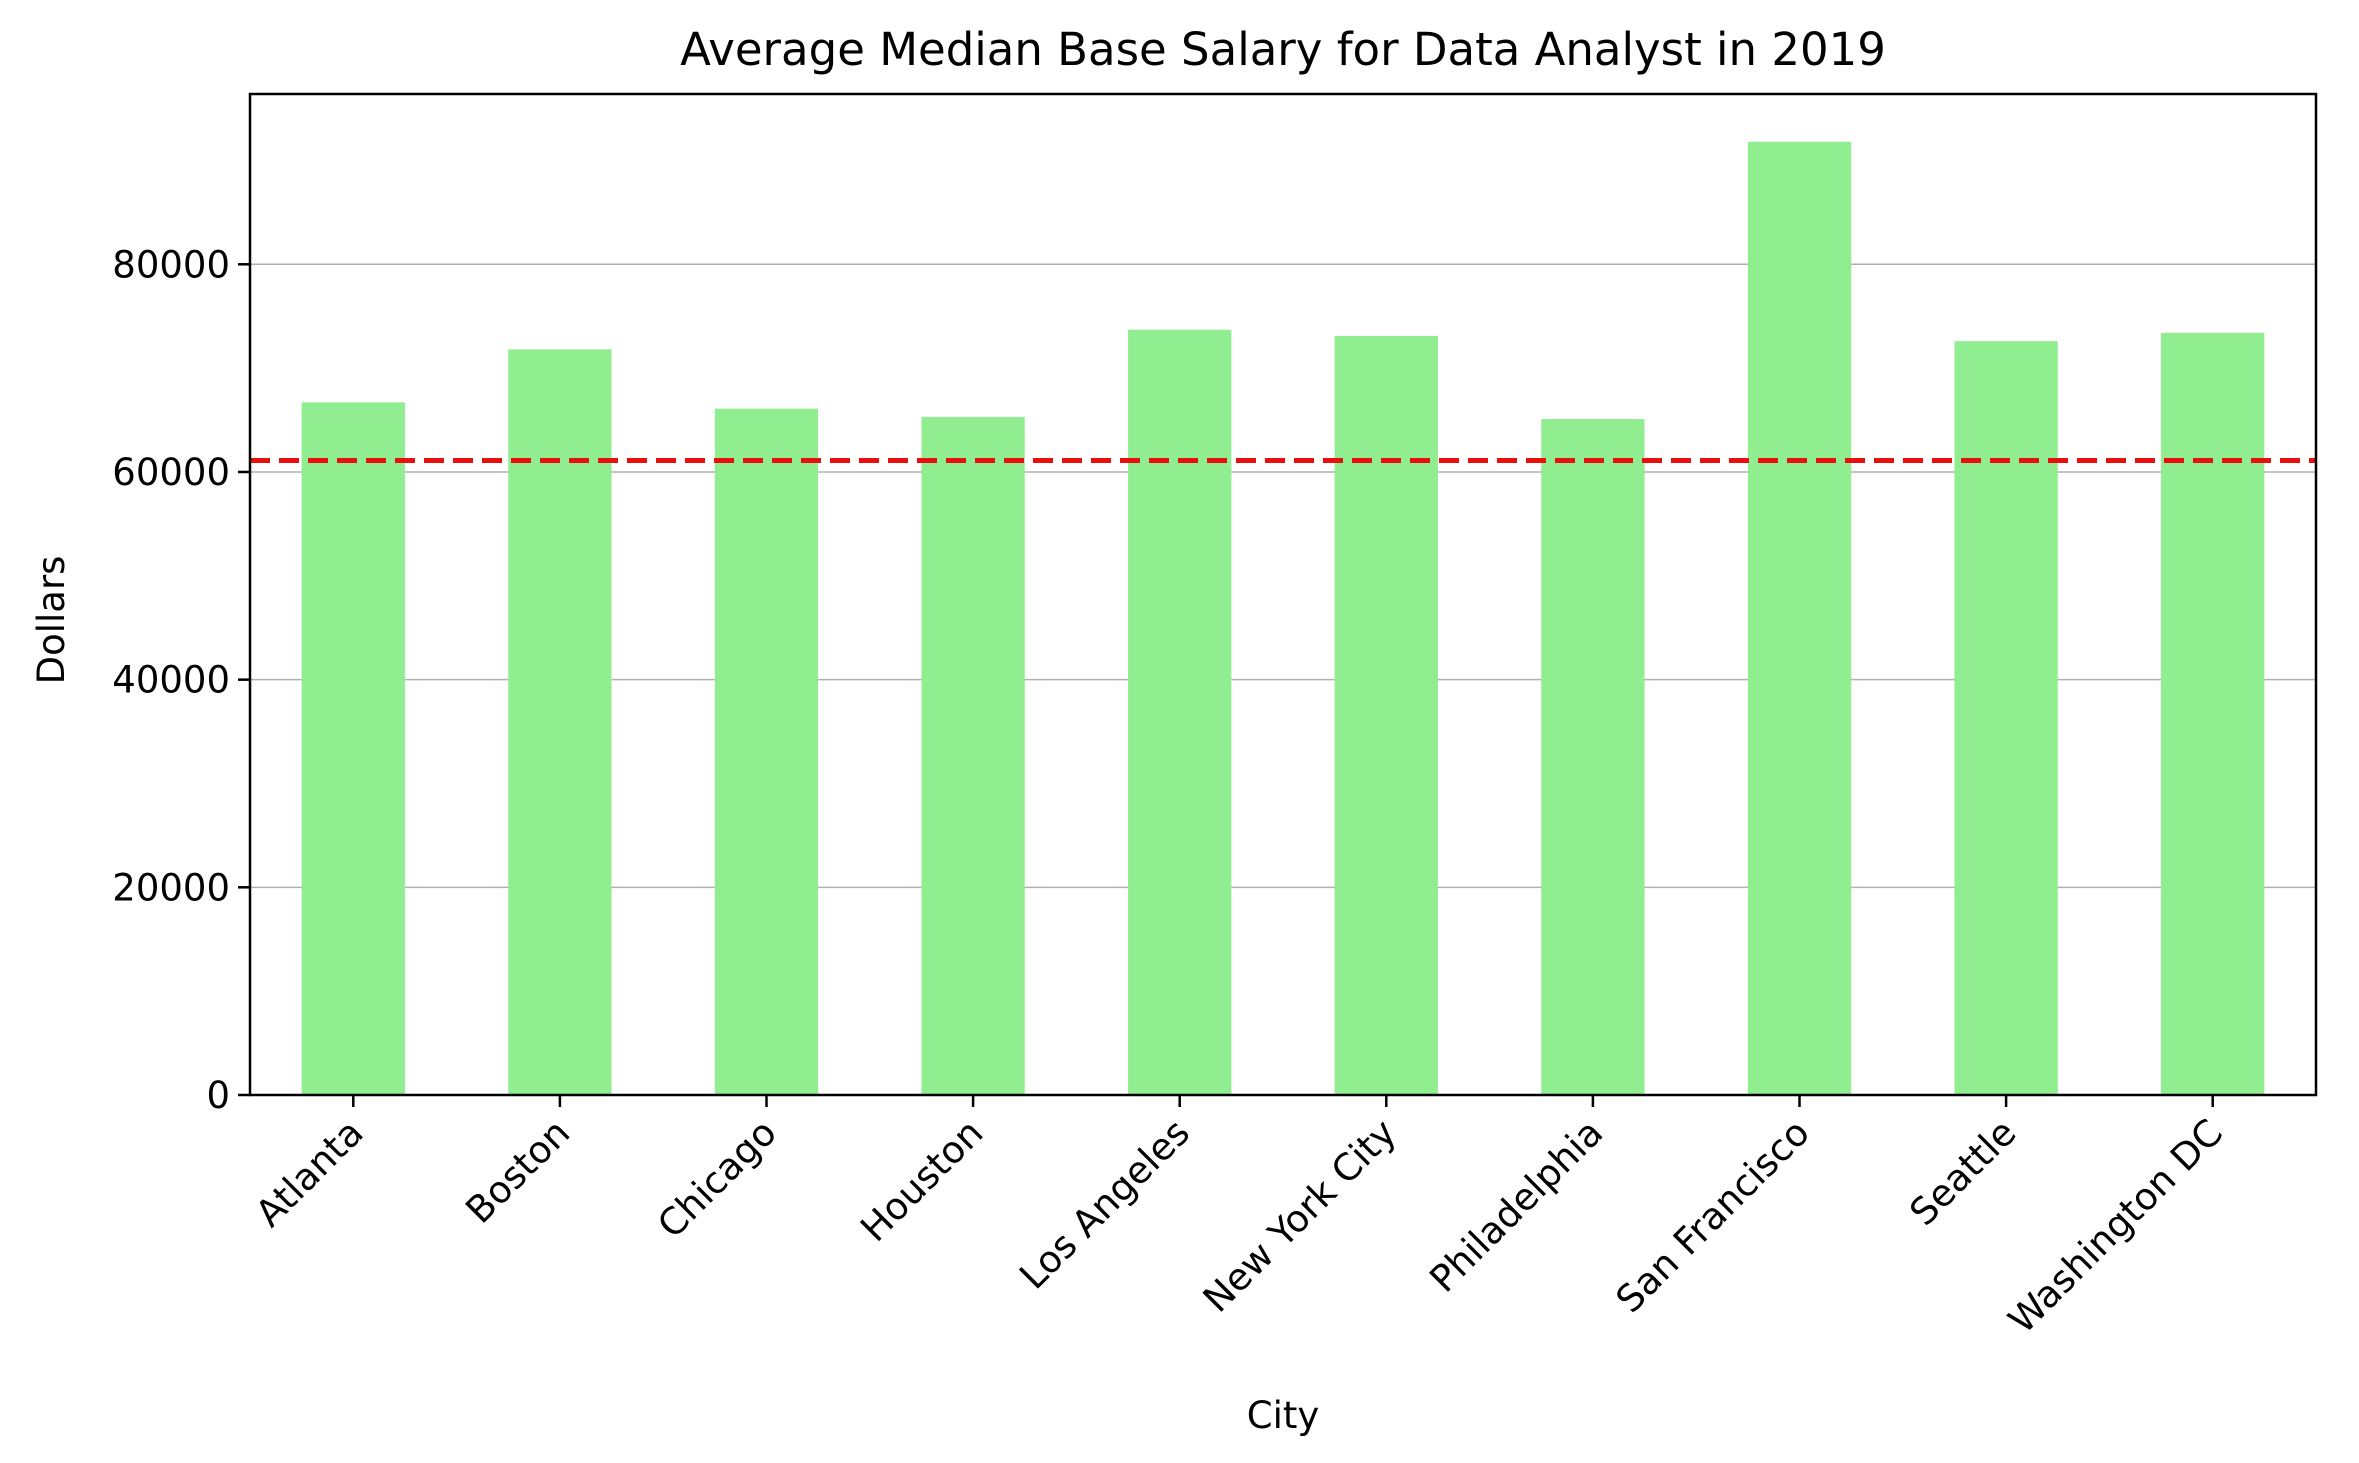  What do you see at coordinates (1799, 618) in the screenshot?
I see `bar-san-francisco` at bounding box center [1799, 618].